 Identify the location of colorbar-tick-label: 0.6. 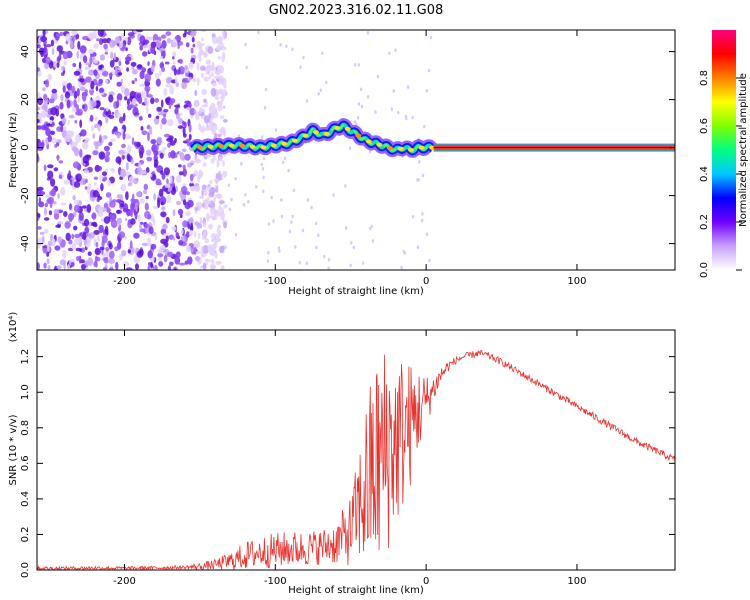
(704, 126).